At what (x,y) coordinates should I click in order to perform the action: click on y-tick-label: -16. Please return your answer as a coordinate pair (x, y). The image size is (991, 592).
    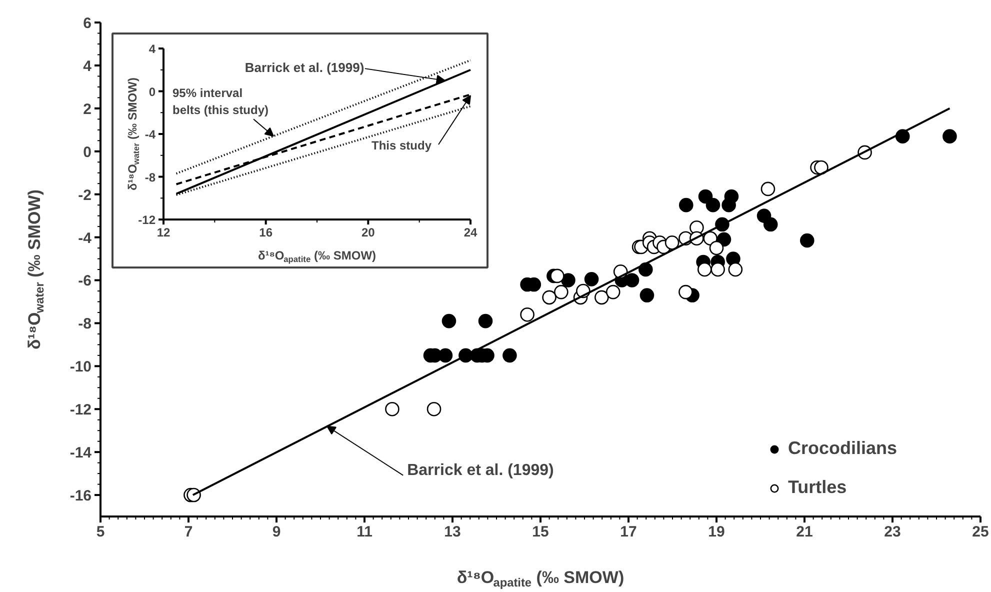
    Looking at the image, I should click on (81, 496).